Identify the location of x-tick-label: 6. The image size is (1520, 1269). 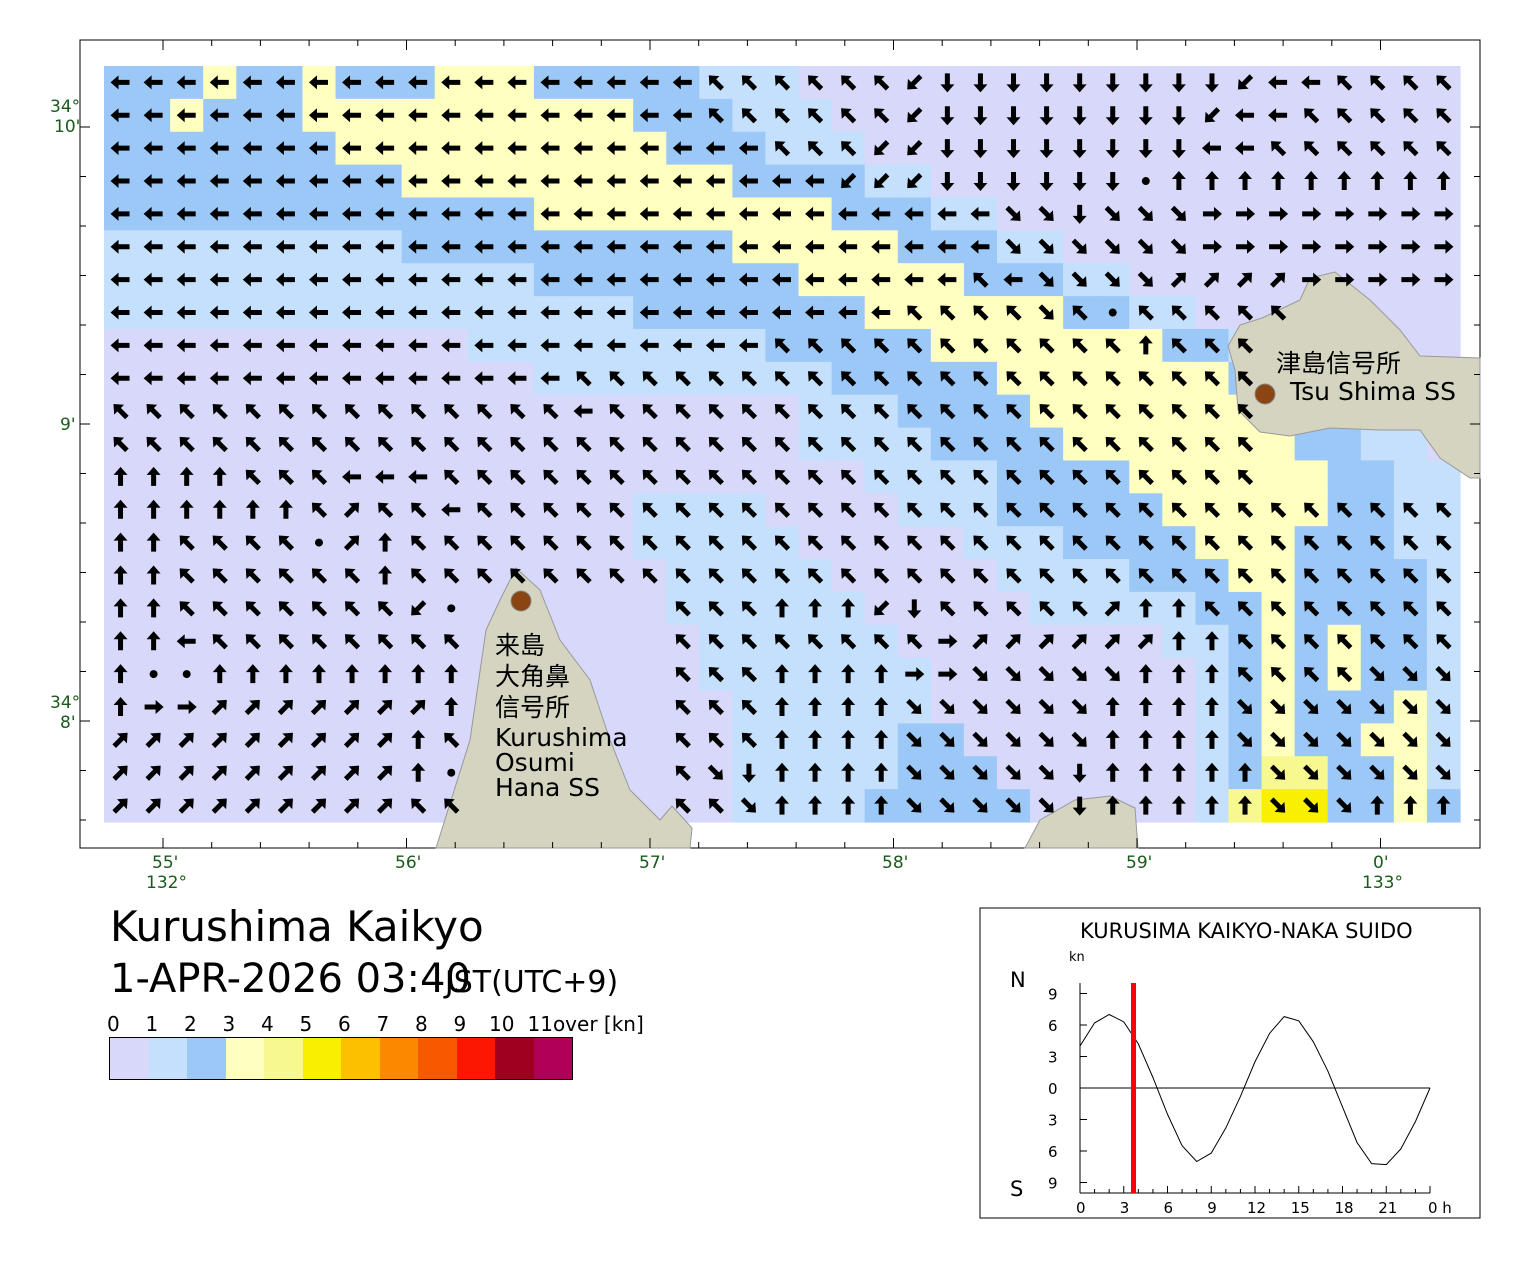
(1169, 1208).